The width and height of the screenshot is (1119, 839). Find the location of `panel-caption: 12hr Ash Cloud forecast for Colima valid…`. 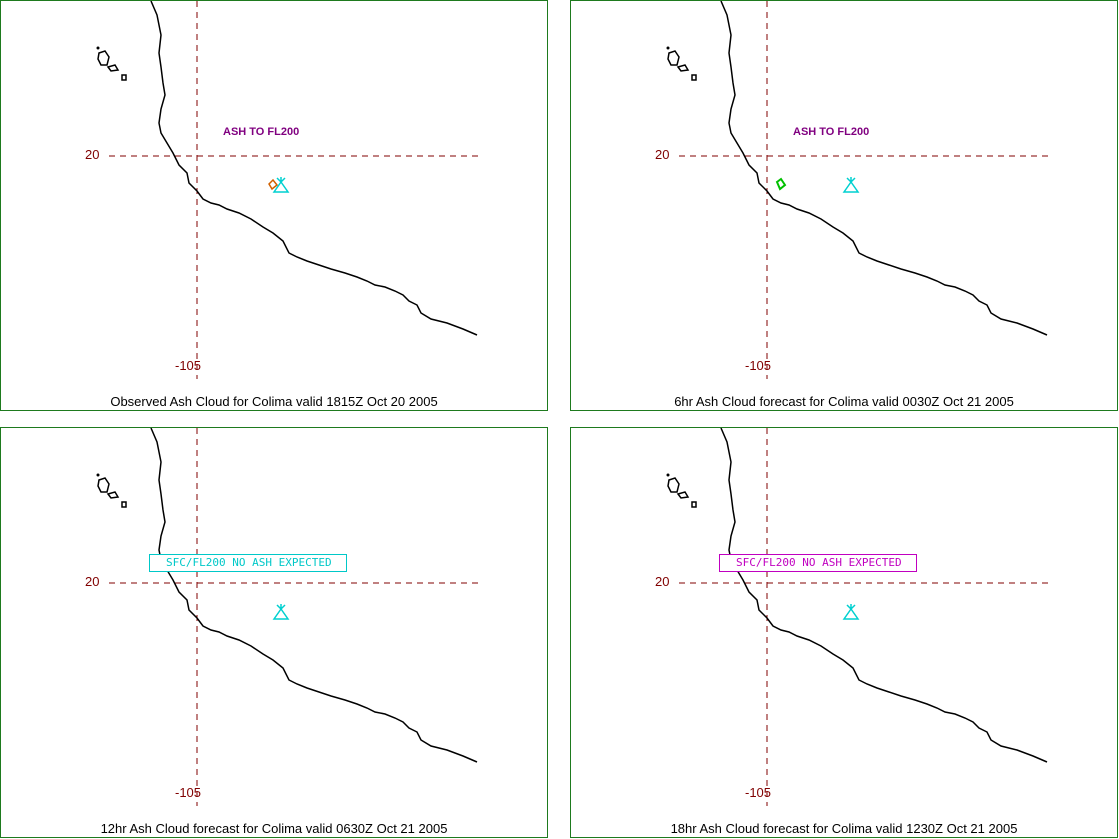

panel-caption: 12hr Ash Cloud forecast for Colima valid… is located at coordinates (274, 828).